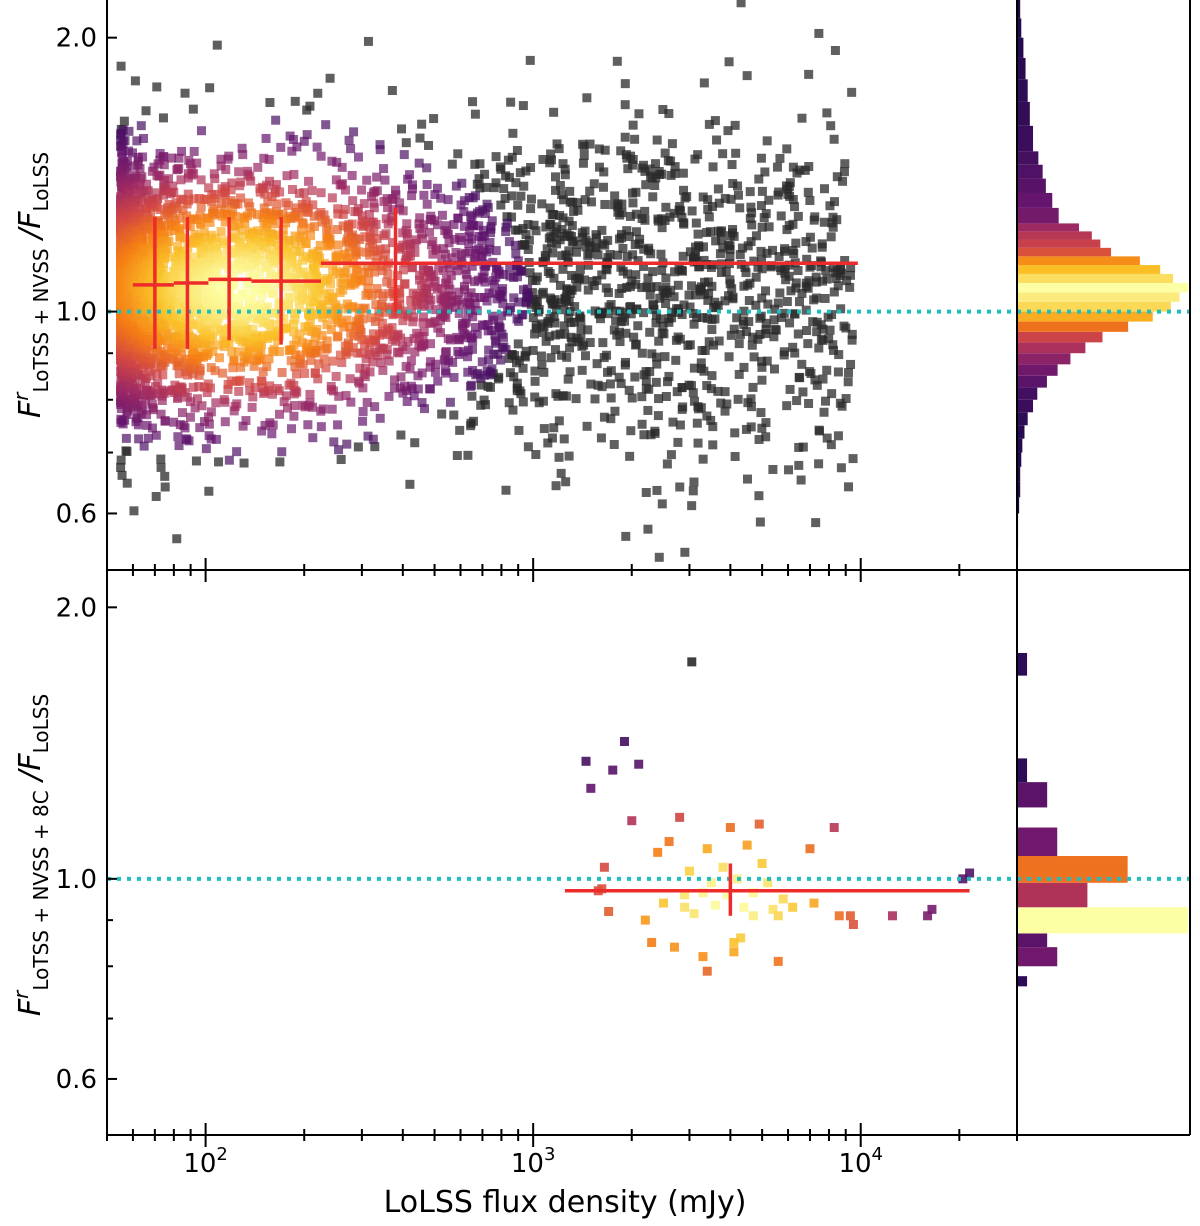 This screenshot has width=1200, height=1226. I want to click on binned-median-marker, so click(589, 259).